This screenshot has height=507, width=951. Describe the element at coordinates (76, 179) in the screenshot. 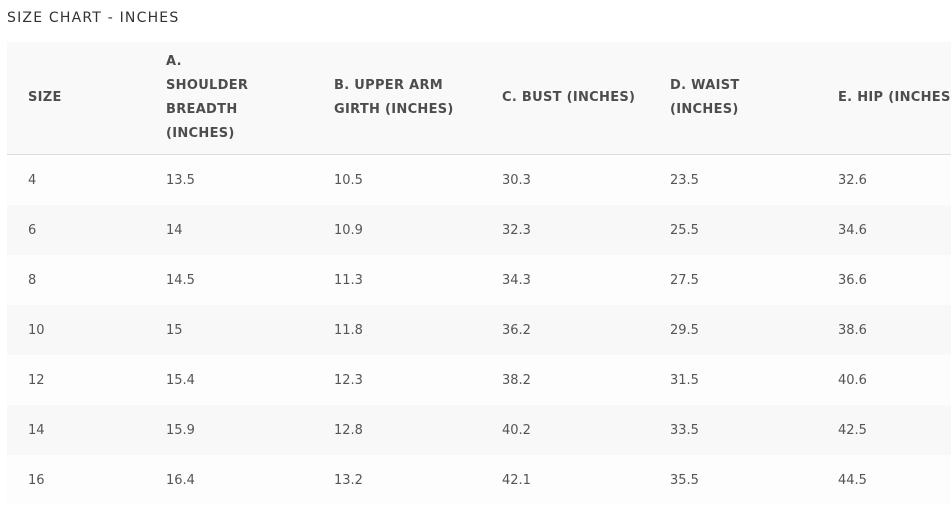

I see `table-cell: 4` at that location.